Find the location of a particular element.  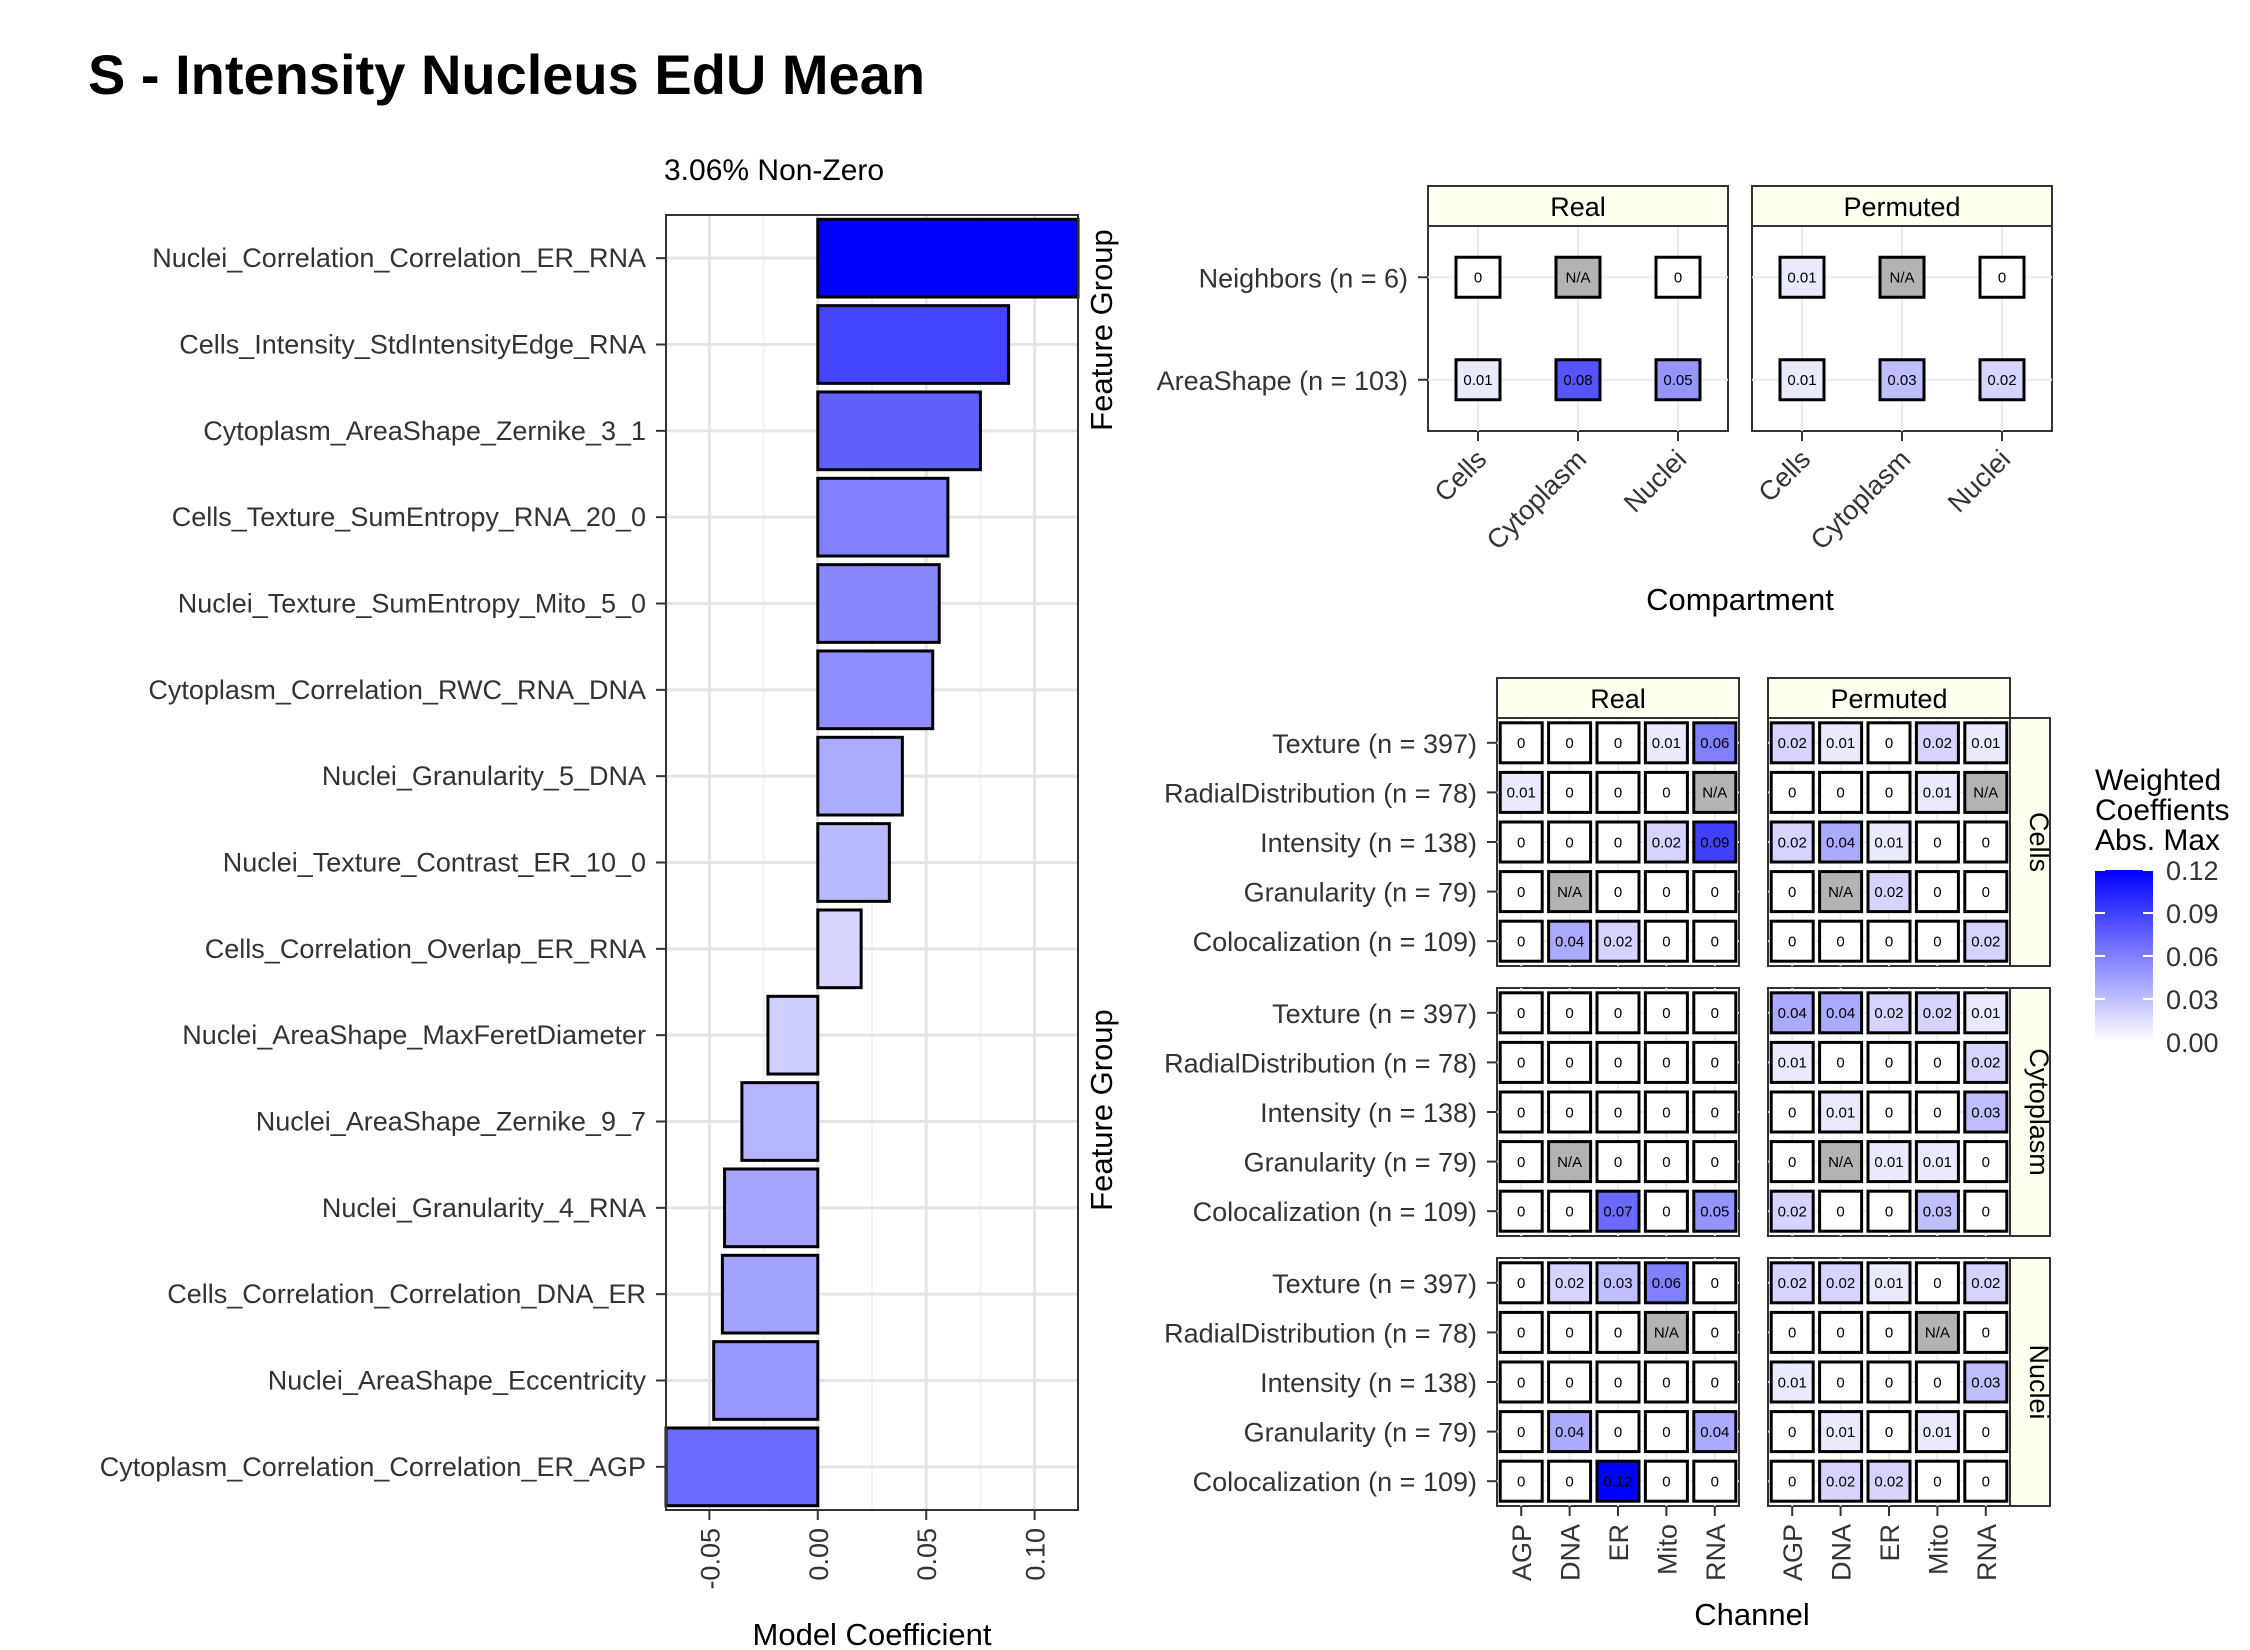

bar-category-label: Nuclei_AreaShape_MaxFeretDiameter is located at coordinates (414, 1035).